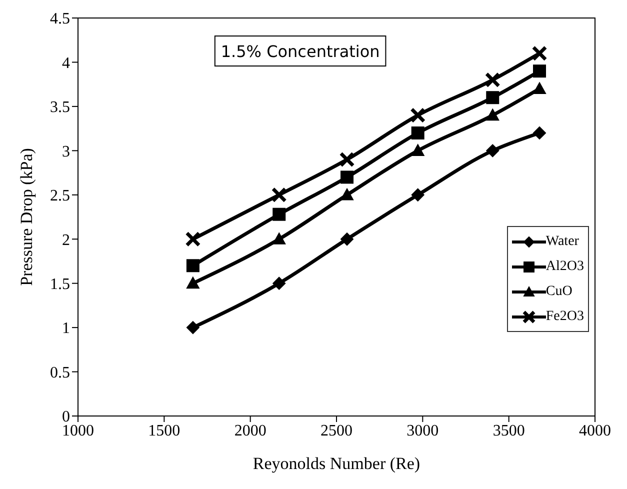  What do you see at coordinates (562, 242) in the screenshot?
I see `legend-label: Water` at bounding box center [562, 242].